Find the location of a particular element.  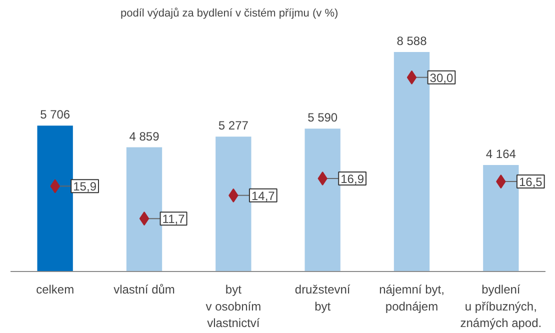

data-label: 4 859 is located at coordinates (144, 136).